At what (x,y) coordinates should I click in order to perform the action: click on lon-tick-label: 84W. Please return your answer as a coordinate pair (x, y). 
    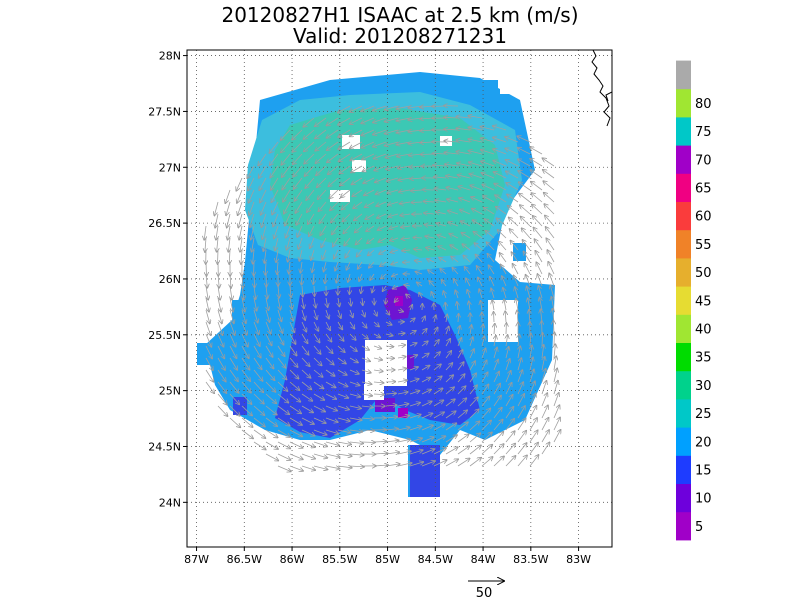
    Looking at the image, I should click on (483, 559).